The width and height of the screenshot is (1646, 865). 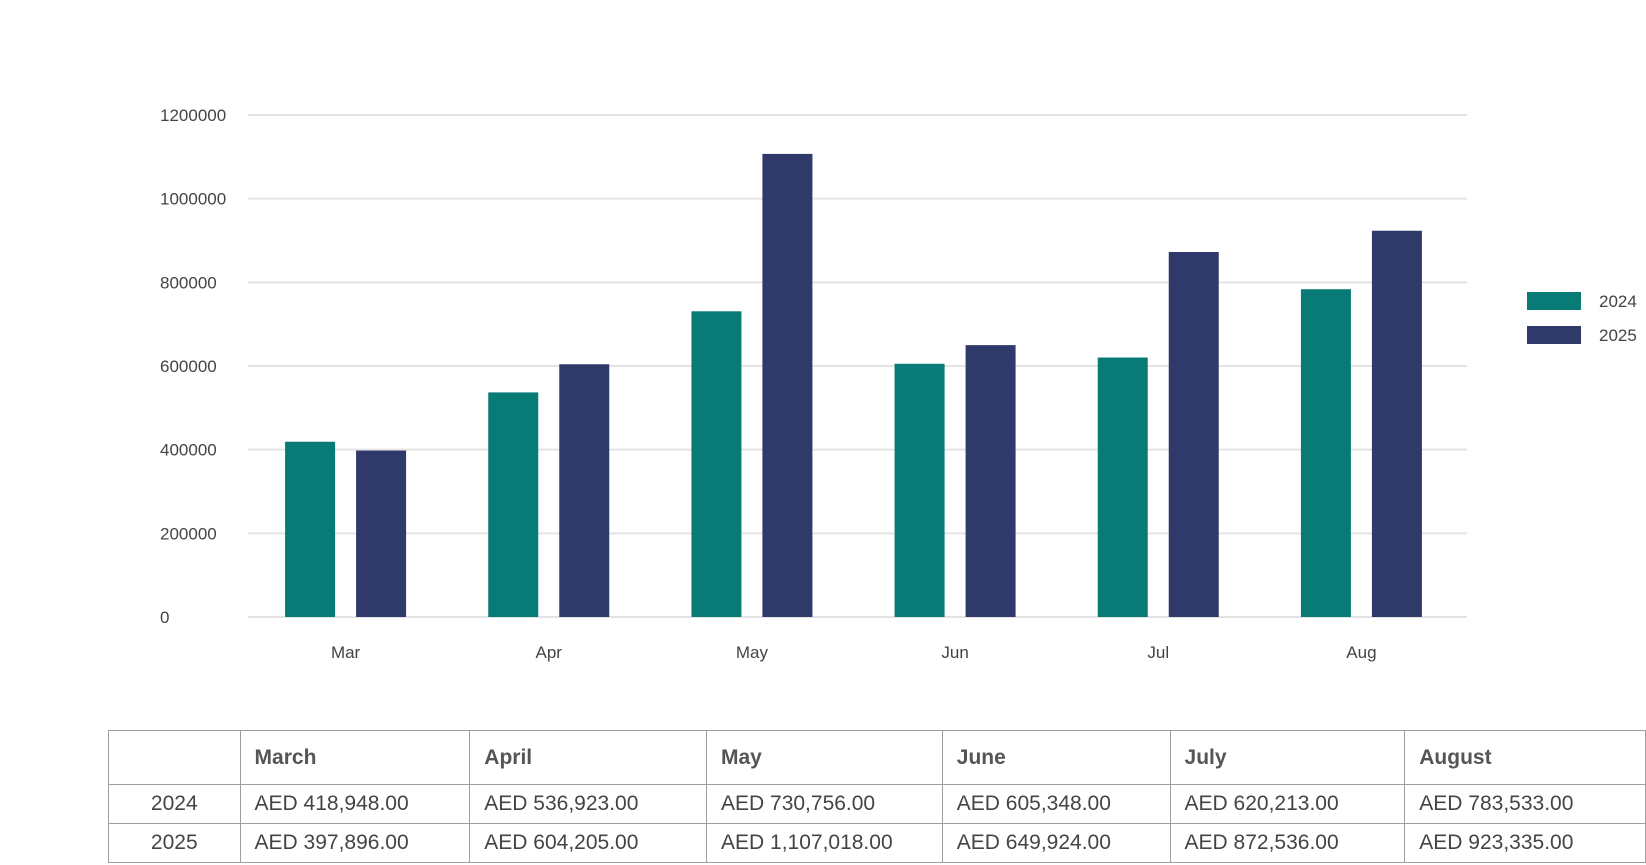 What do you see at coordinates (954, 652) in the screenshot?
I see `x-tick-label: Jun` at bounding box center [954, 652].